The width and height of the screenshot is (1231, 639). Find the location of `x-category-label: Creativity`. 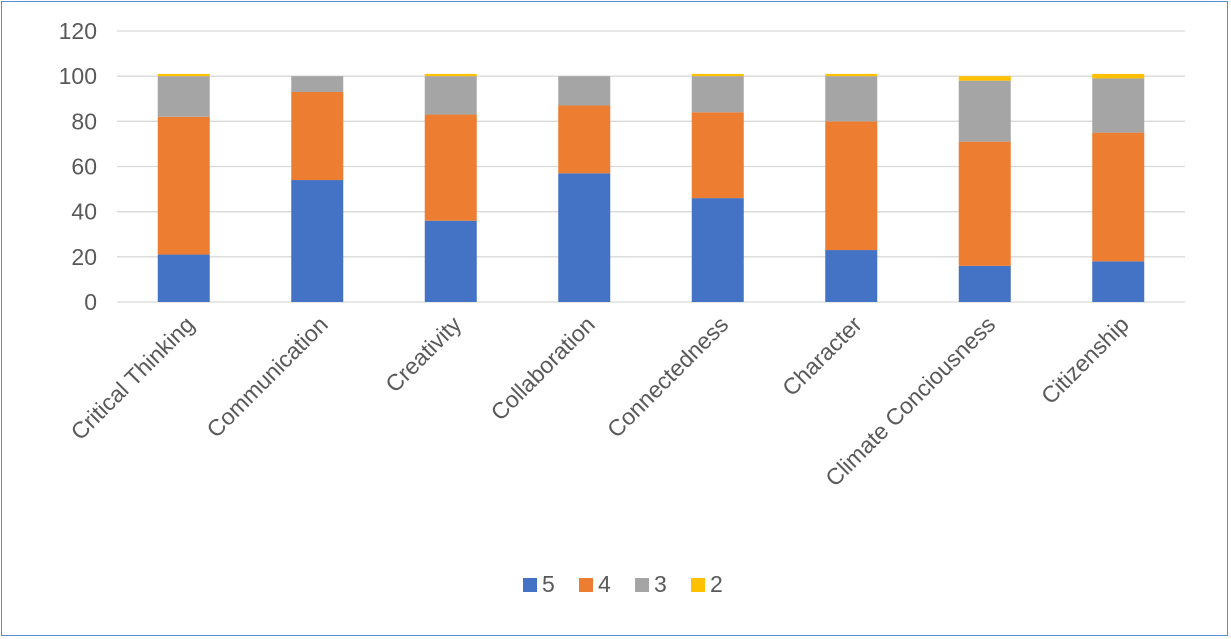

x-category-label: Creativity is located at coordinates (423, 354).